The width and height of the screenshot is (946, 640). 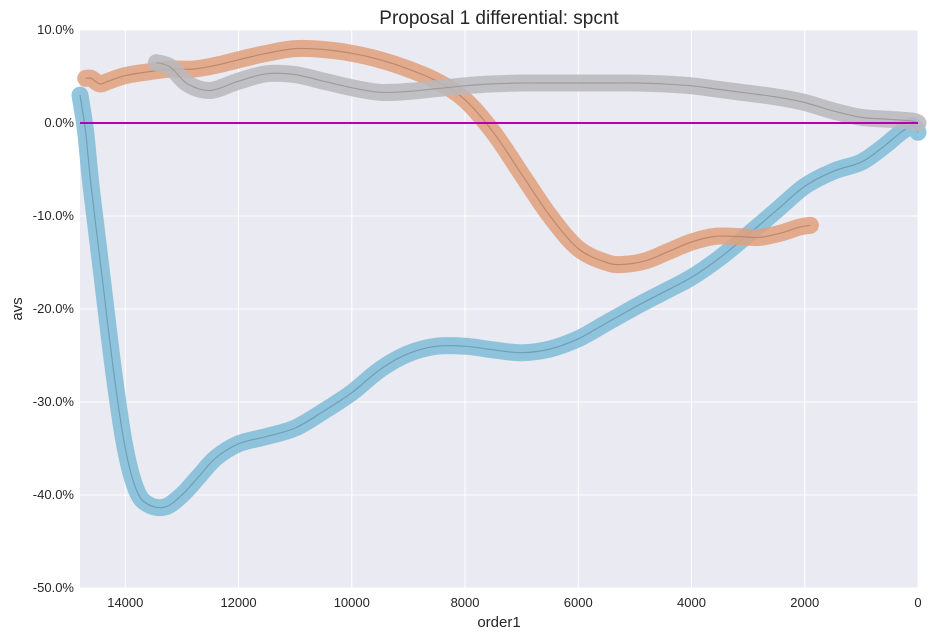 What do you see at coordinates (917, 602) in the screenshot?
I see `x-tick-label: 0` at bounding box center [917, 602].